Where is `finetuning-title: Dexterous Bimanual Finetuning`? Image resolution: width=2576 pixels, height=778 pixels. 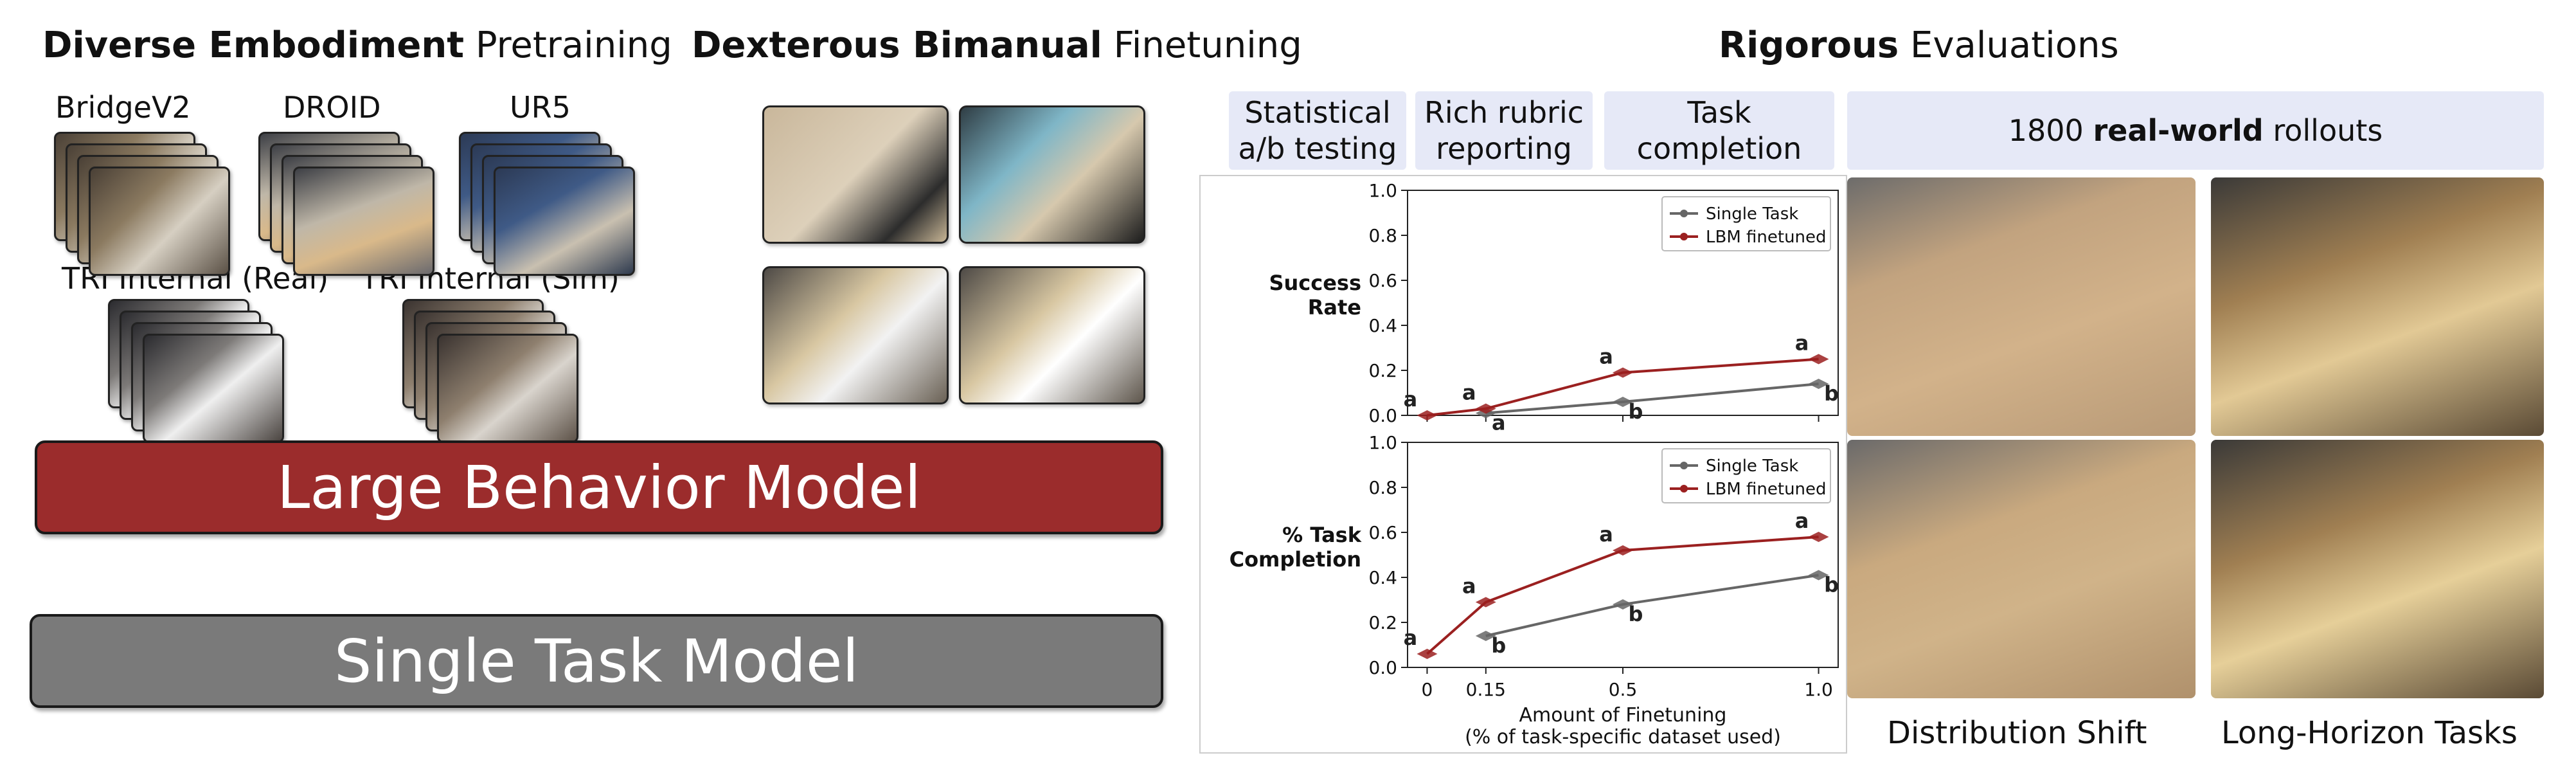 finetuning-title: Dexterous Bimanual Finetuning is located at coordinates (997, 45).